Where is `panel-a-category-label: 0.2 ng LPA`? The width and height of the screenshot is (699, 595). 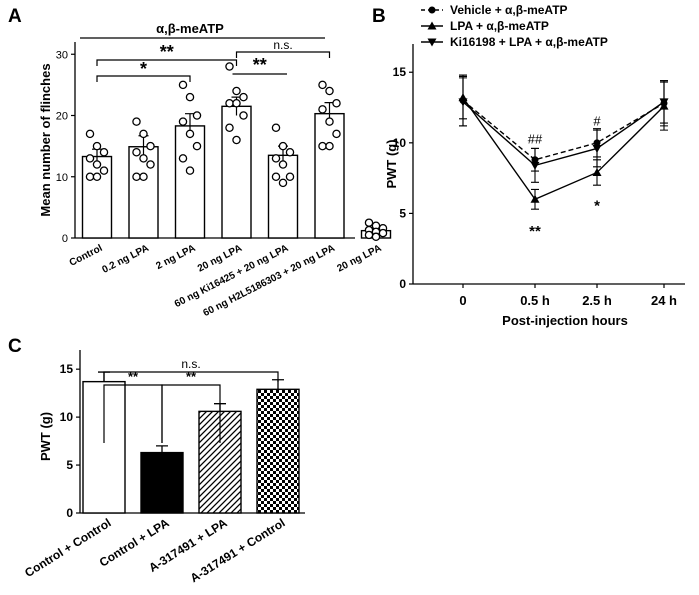
panel-a-category-label: 0.2 ng LPA is located at coordinates (125, 259).